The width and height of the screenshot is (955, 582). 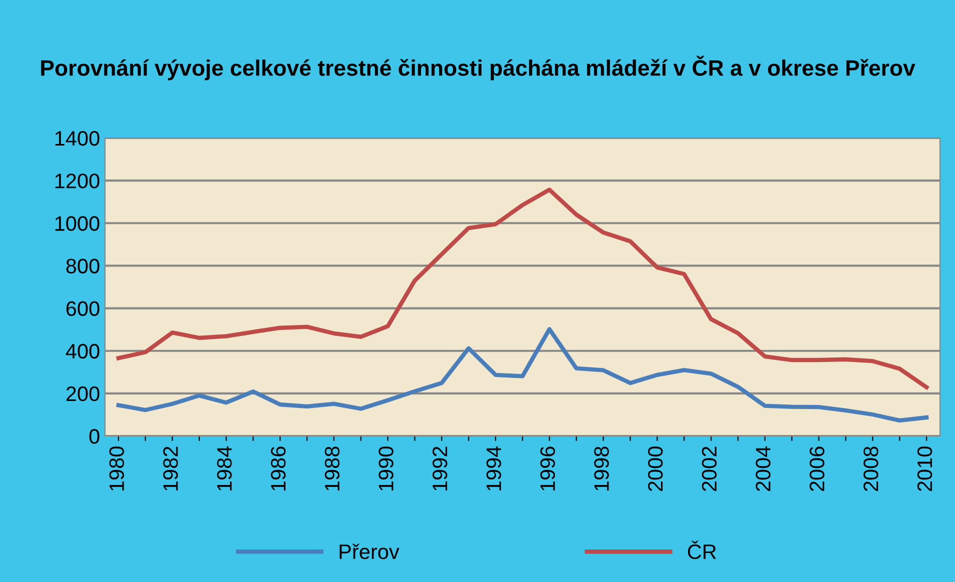 I want to click on x-tick-label: 2010, so click(x=924, y=469).